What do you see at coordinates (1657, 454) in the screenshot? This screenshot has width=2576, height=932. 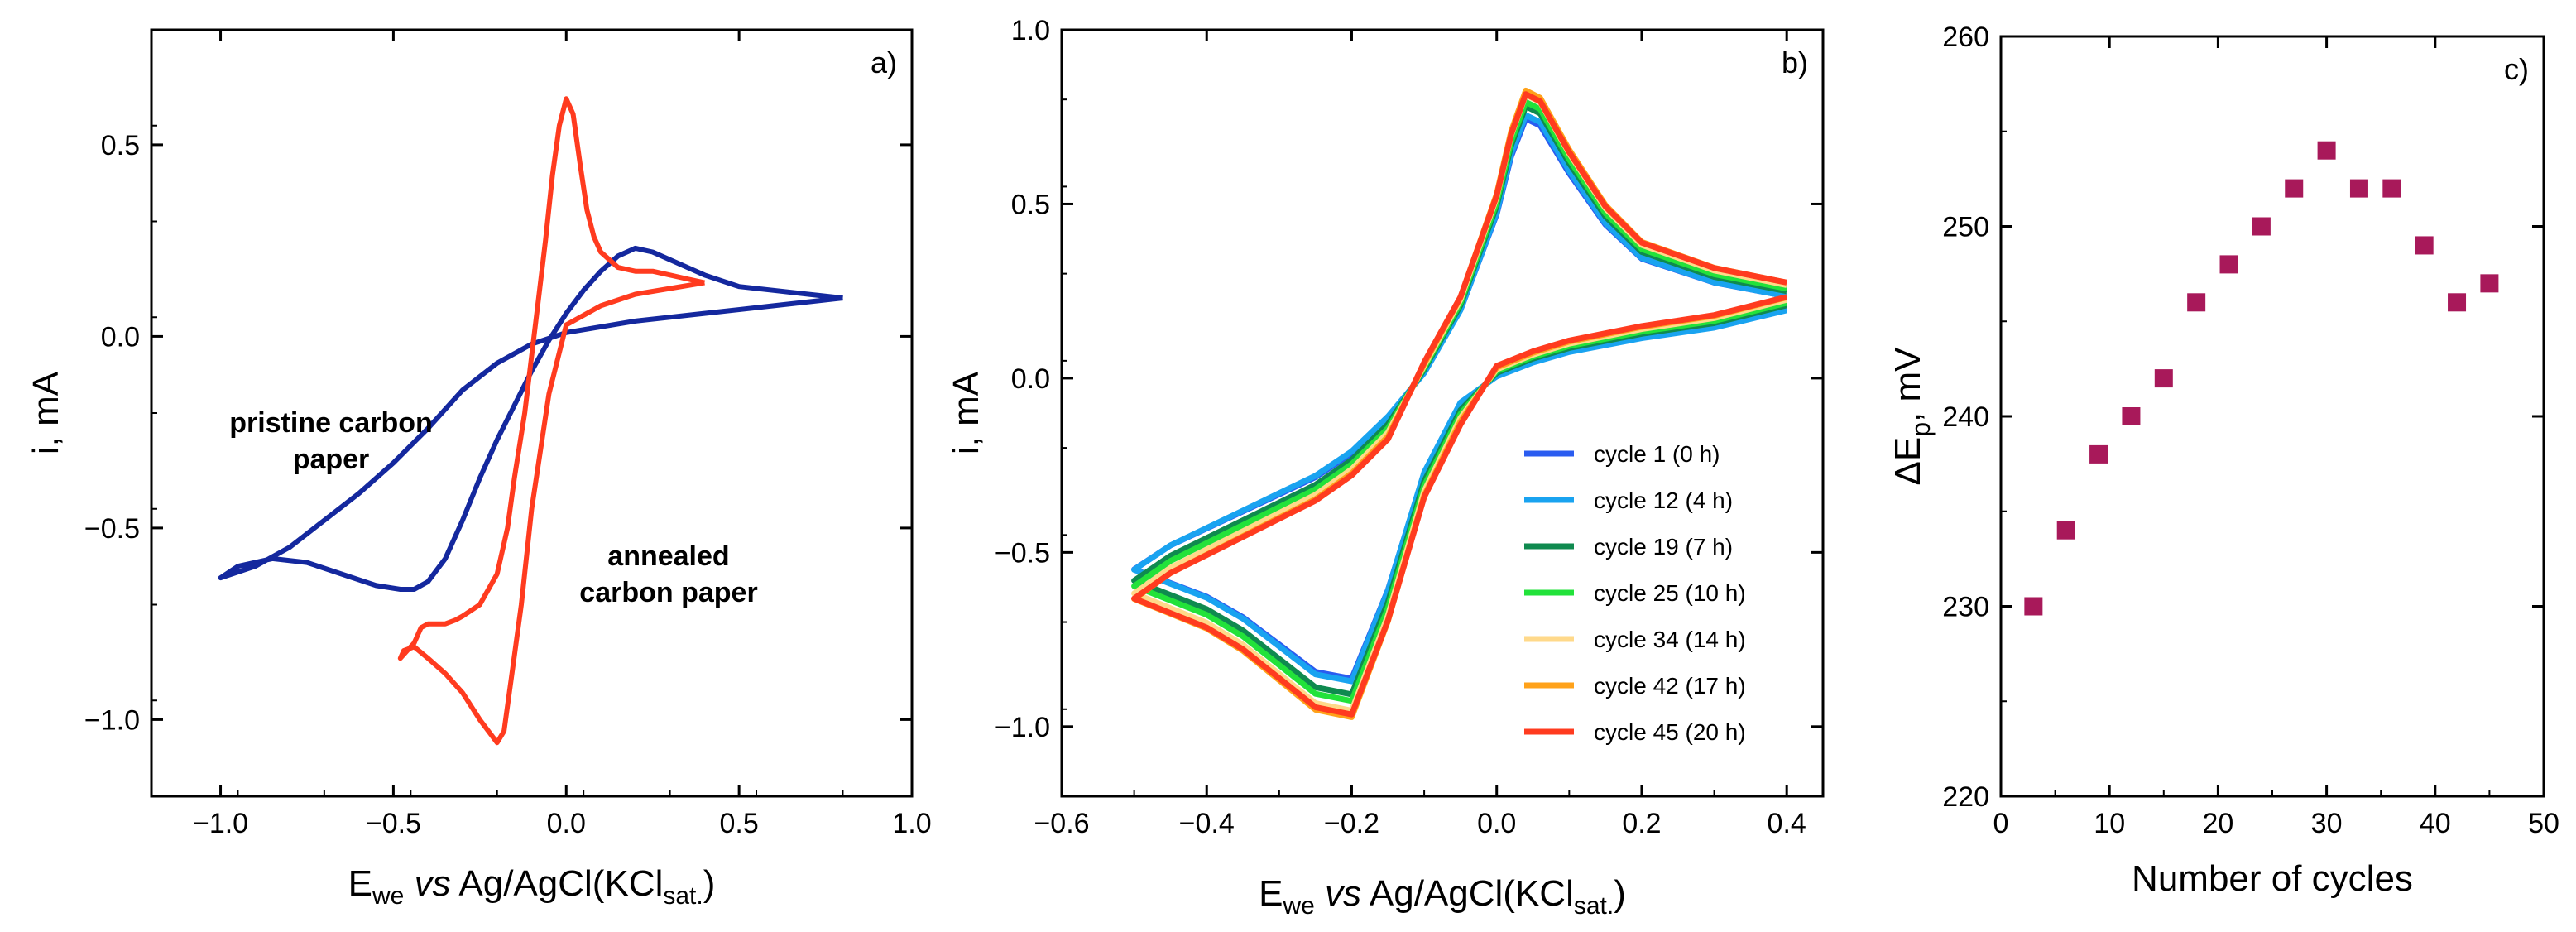 I see `panel-b-legend-label-1: cycle 1 (0 h)` at bounding box center [1657, 454].